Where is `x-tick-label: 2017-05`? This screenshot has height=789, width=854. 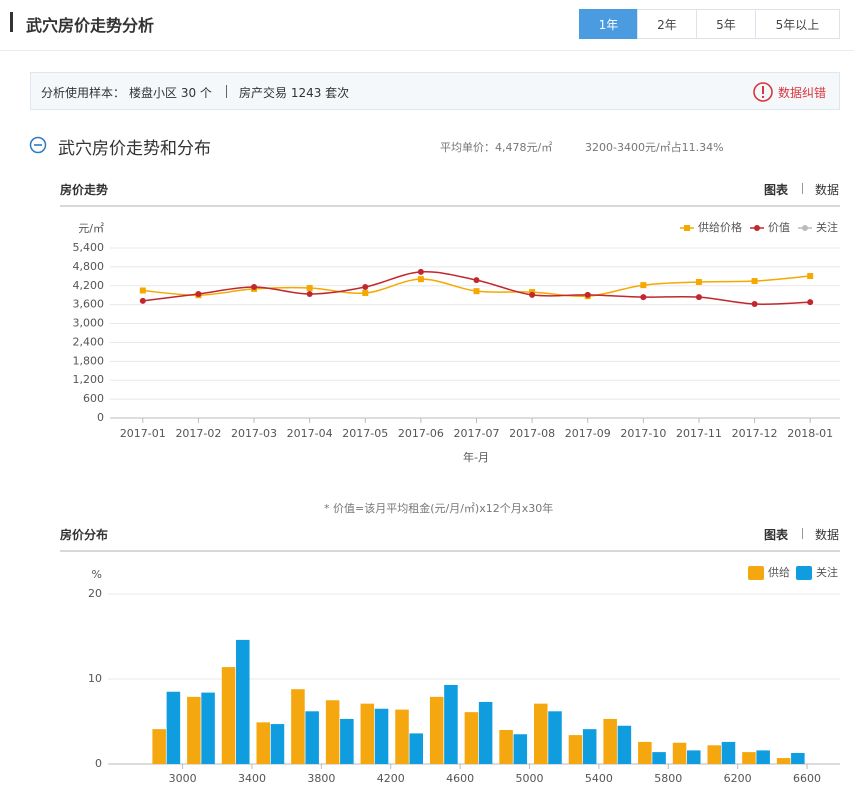
x-tick-label: 2017-05 is located at coordinates (365, 433).